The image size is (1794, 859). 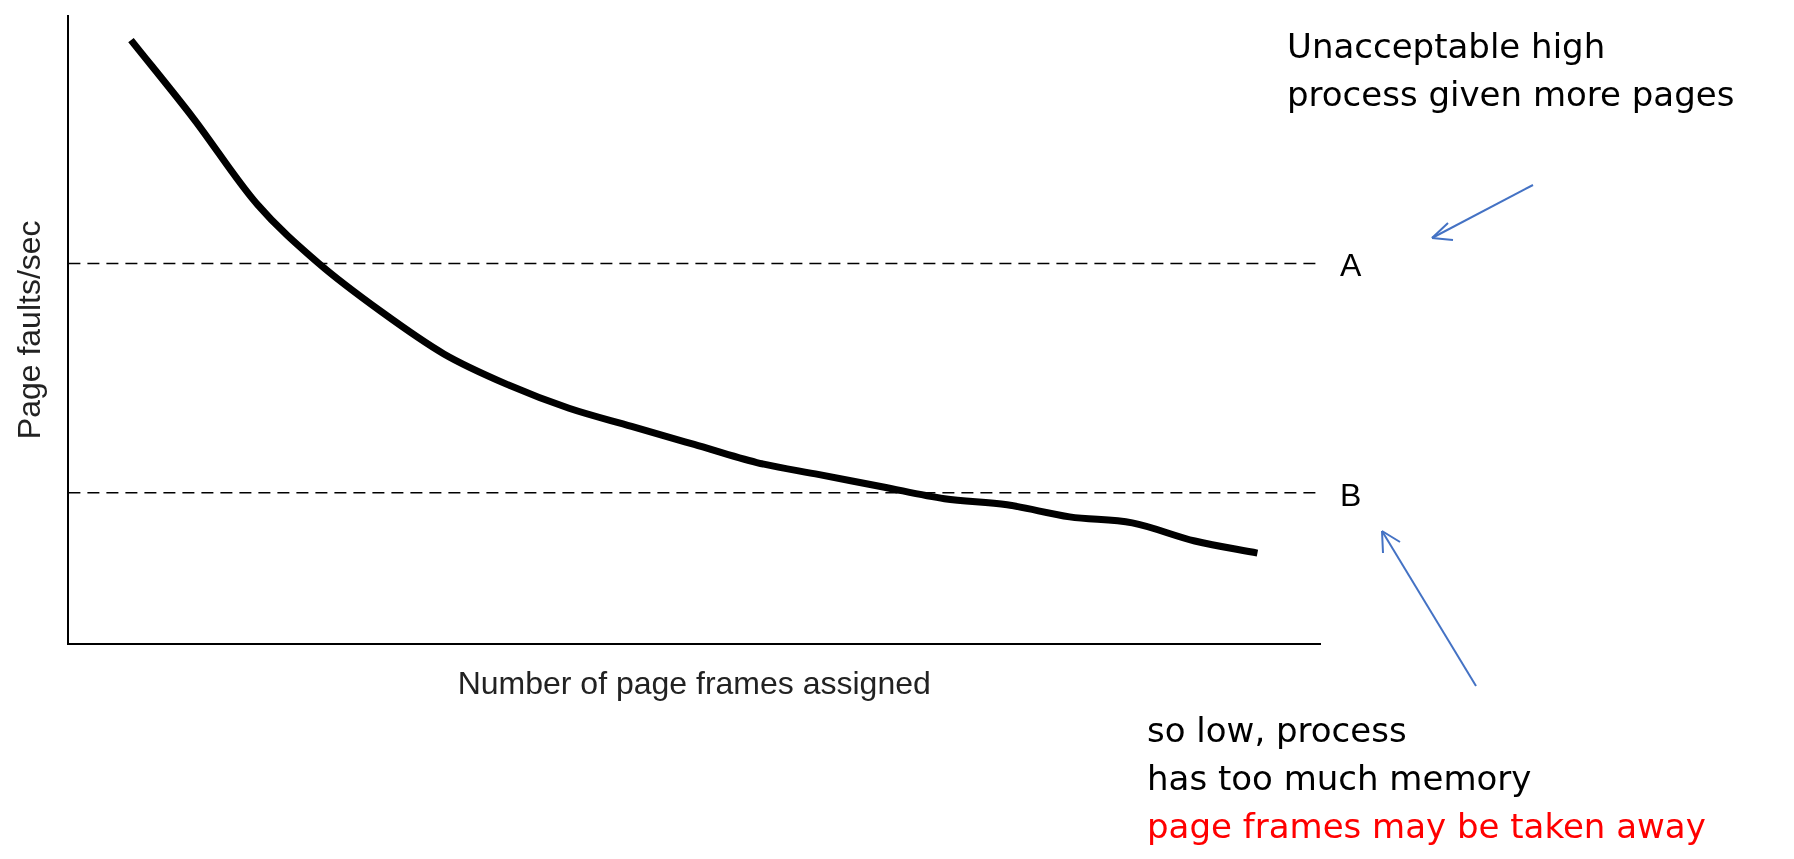 What do you see at coordinates (1339, 754) in the screenshot?
I see `text: so low, process has too much memory` at bounding box center [1339, 754].